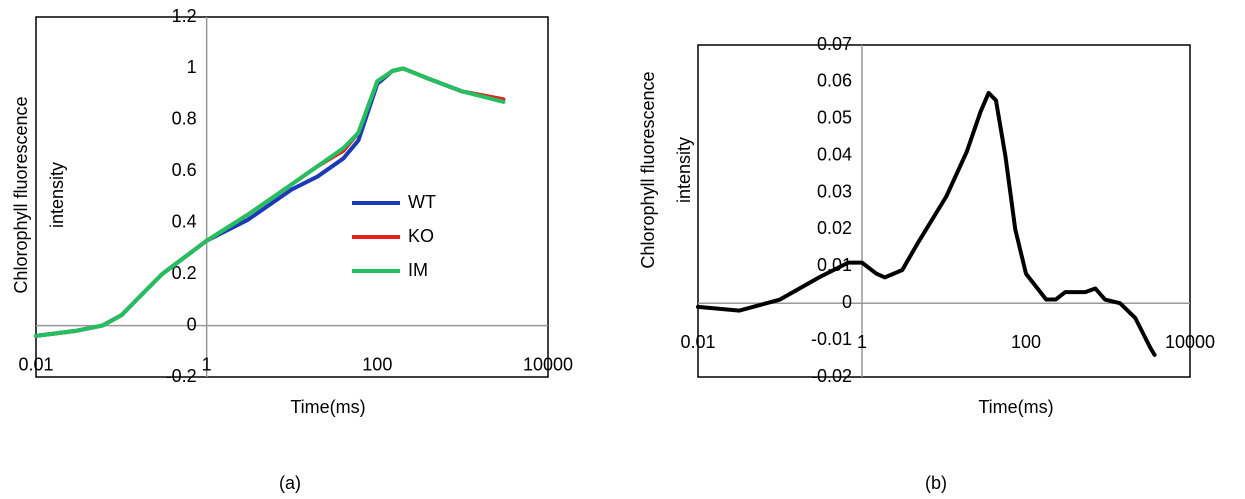 The height and width of the screenshot is (499, 1245). What do you see at coordinates (184, 273) in the screenshot?
I see `y-tick-label: 0.2` at bounding box center [184, 273].